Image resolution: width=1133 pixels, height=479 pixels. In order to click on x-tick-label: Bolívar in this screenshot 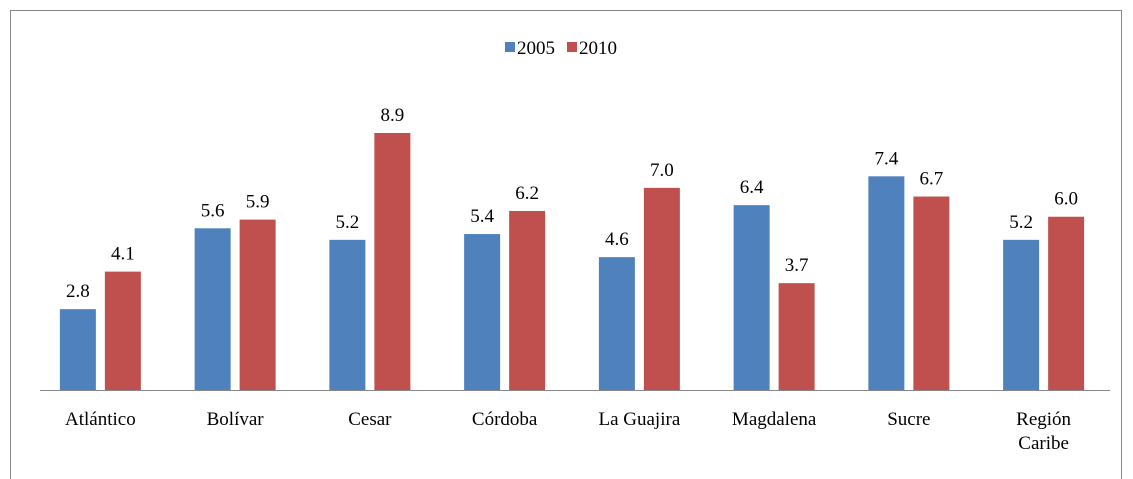, I will do `click(235, 419)`.